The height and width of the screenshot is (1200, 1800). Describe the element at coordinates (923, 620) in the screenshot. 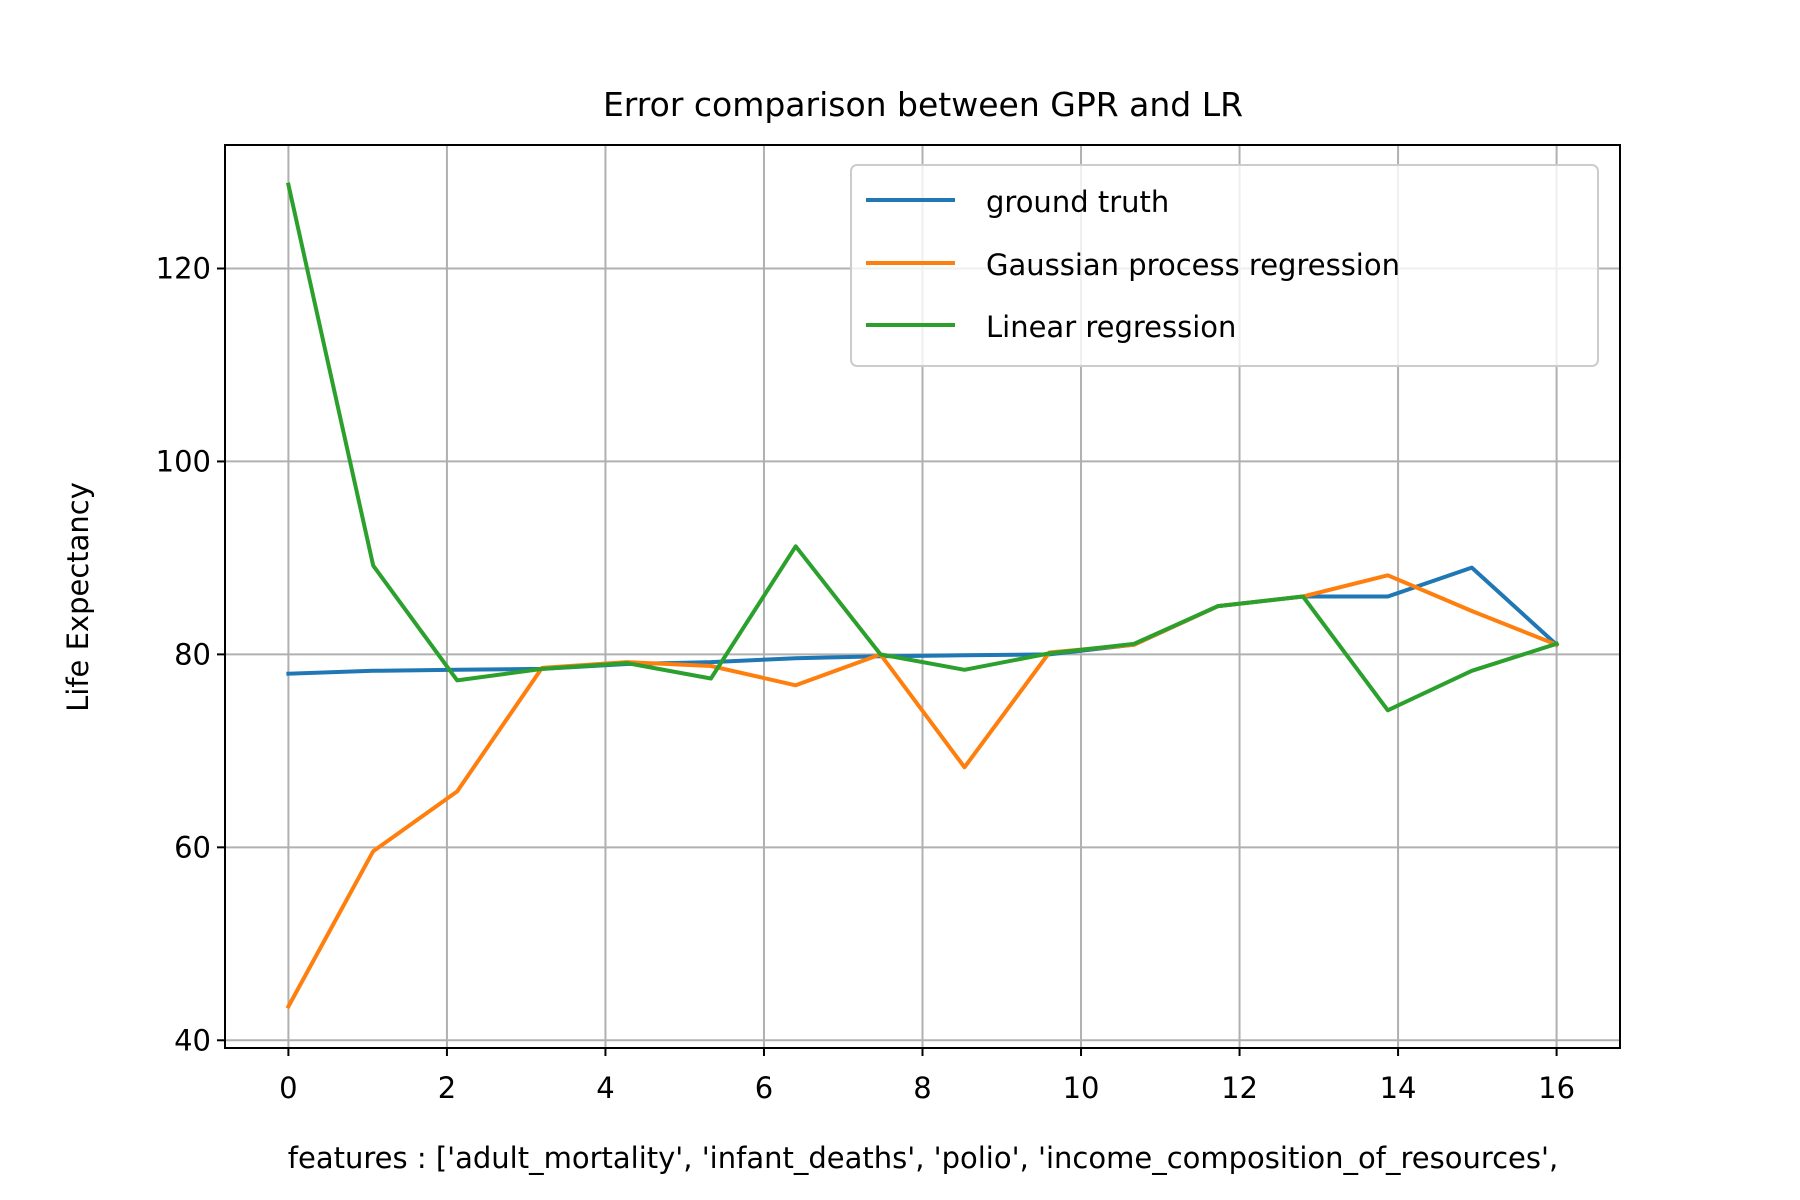

I see `series-line-ground-truth` at that location.